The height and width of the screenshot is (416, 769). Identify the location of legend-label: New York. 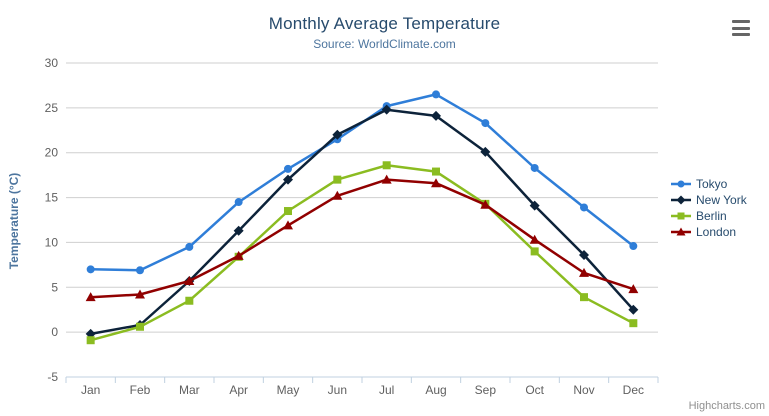
(721, 200).